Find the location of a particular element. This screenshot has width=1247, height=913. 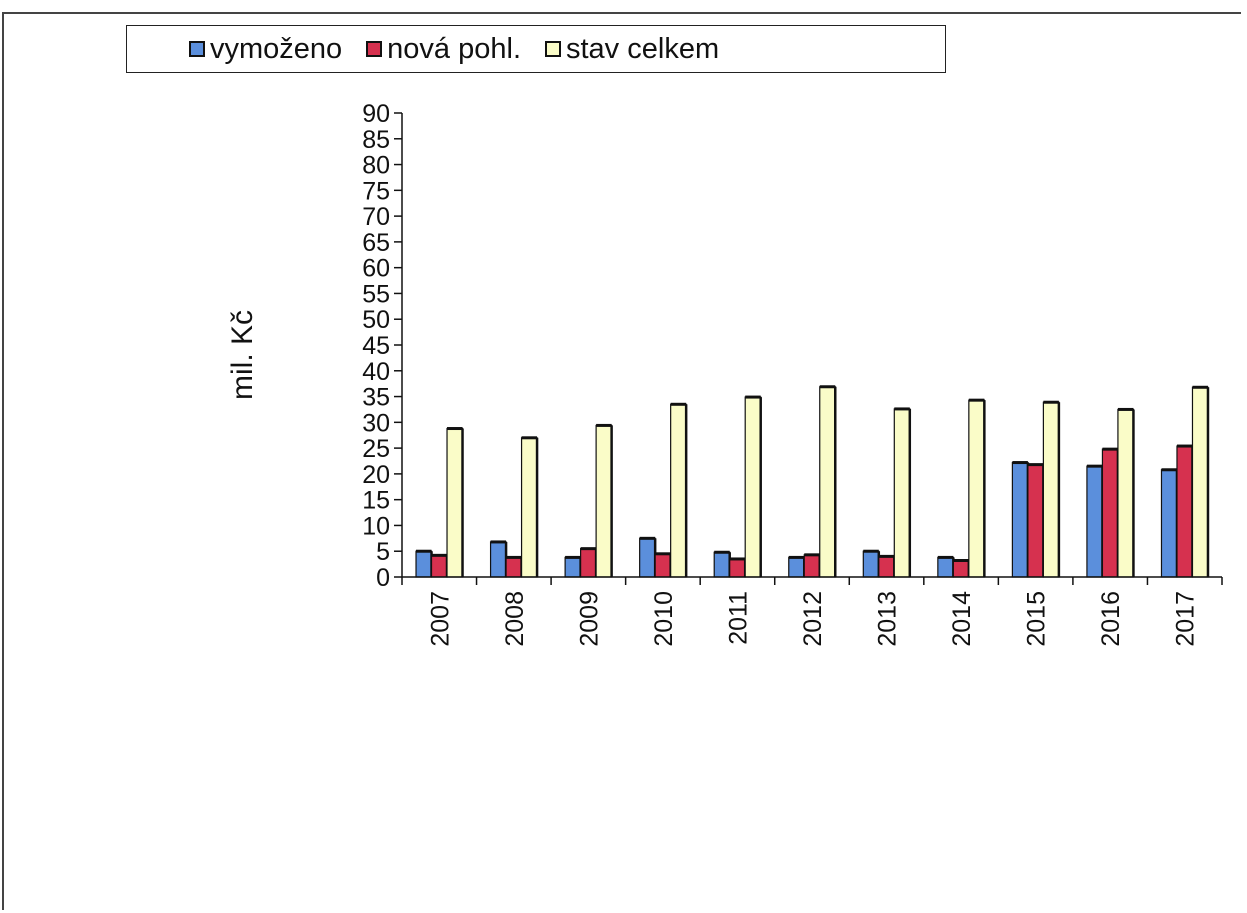

bars is located at coordinates (812, 481).